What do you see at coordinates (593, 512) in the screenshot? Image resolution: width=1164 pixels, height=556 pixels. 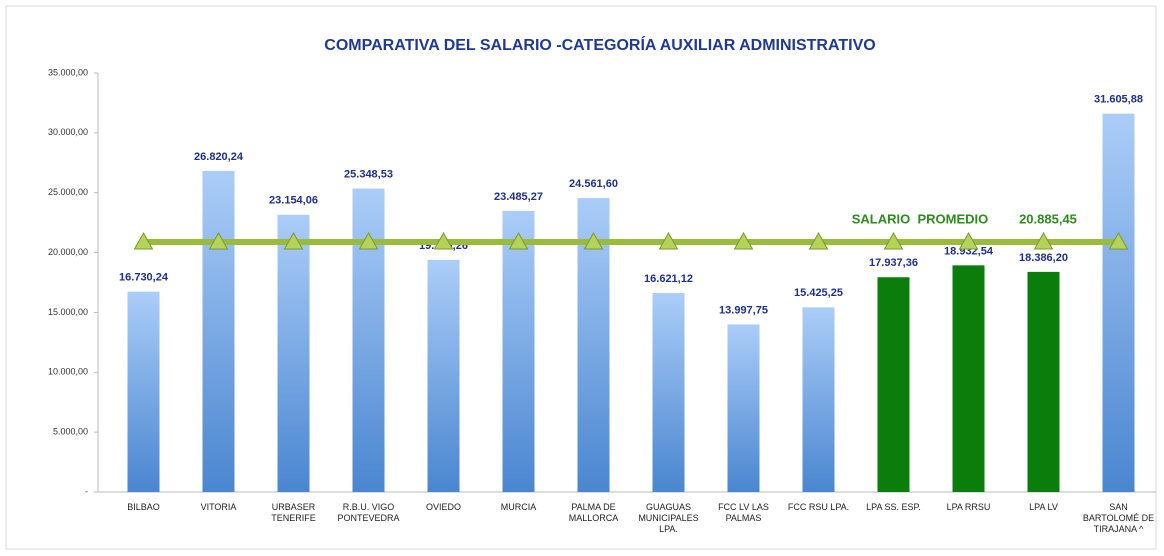 I see `x-tick-label: PALMA DE MALLORCA` at bounding box center [593, 512].